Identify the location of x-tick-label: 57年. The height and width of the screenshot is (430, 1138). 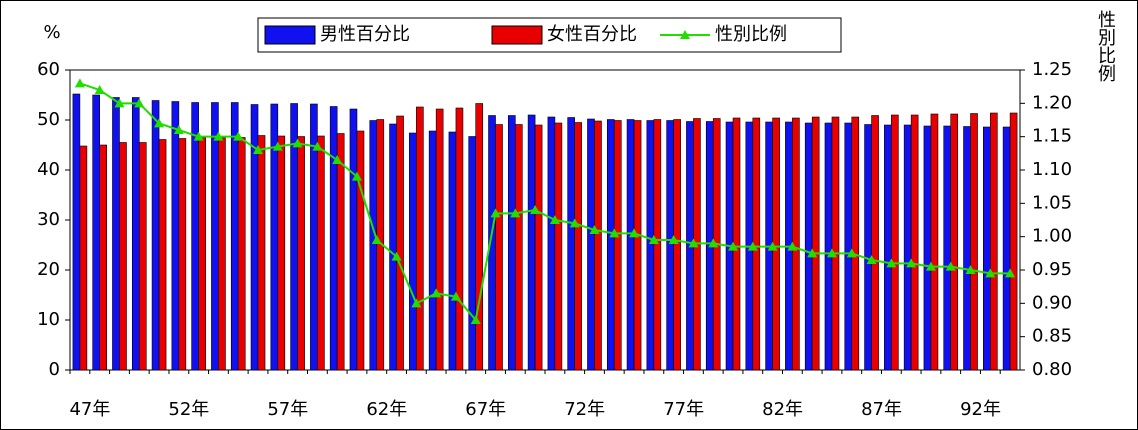
(287, 409).